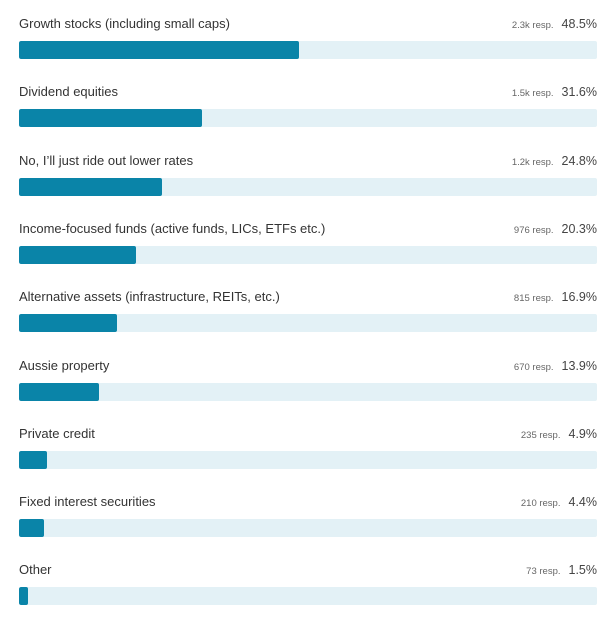 This screenshot has height=631, width=616. Describe the element at coordinates (533, 230) in the screenshot. I see `response-count: 976 resp.` at that location.